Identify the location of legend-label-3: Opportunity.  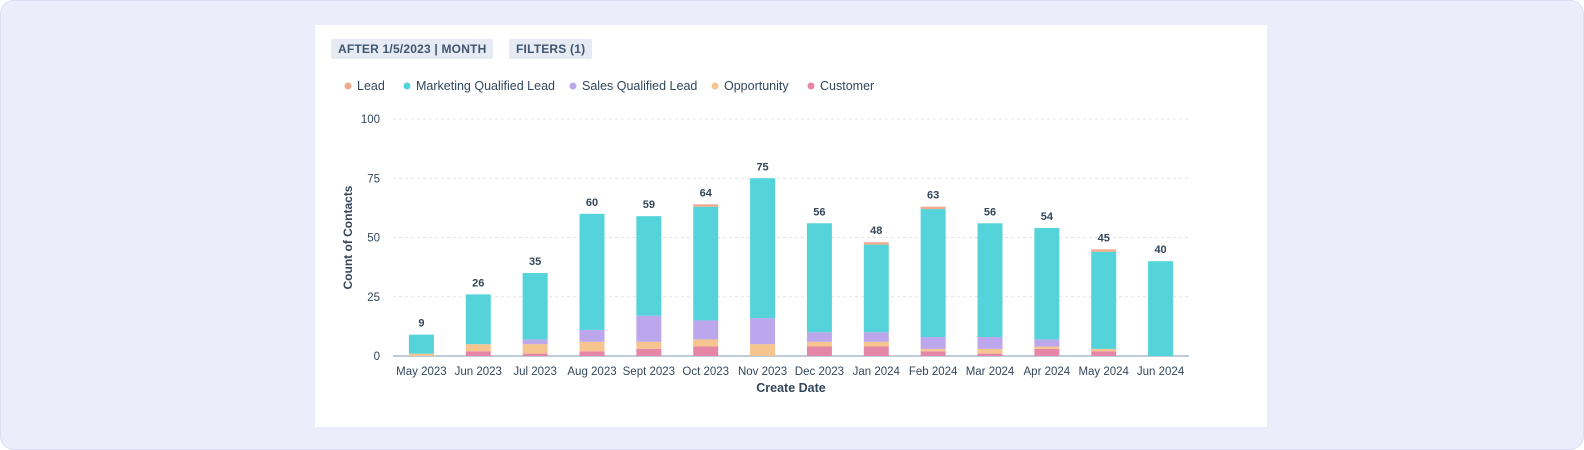
(756, 86).